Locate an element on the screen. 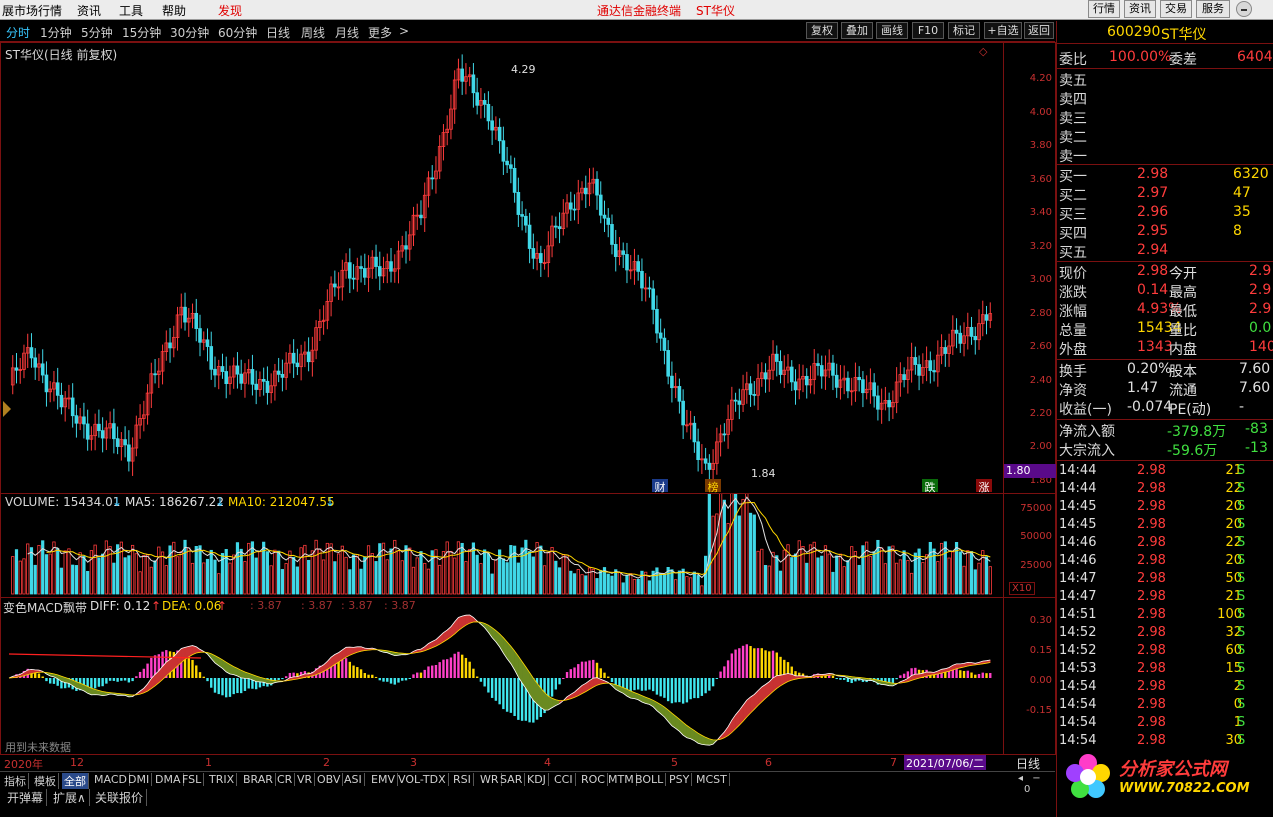 This screenshot has width=1273, height=817. bid-row: 买三 2.96 35 is located at coordinates (1164, 213).